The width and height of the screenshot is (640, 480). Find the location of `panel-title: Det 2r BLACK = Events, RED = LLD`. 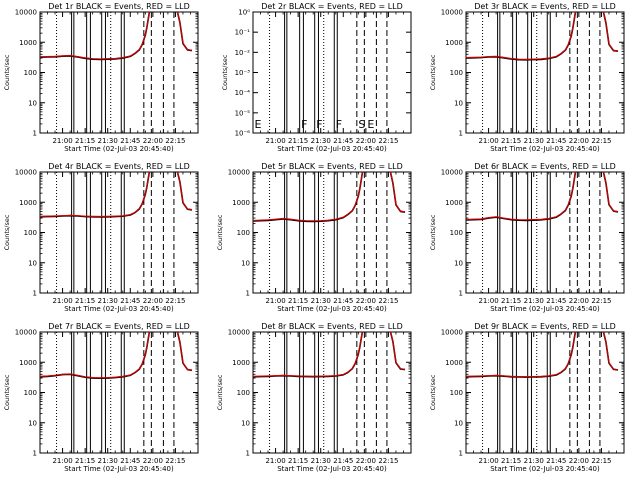

panel-title: Det 2r BLACK = Events, RED = LLD is located at coordinates (332, 6).